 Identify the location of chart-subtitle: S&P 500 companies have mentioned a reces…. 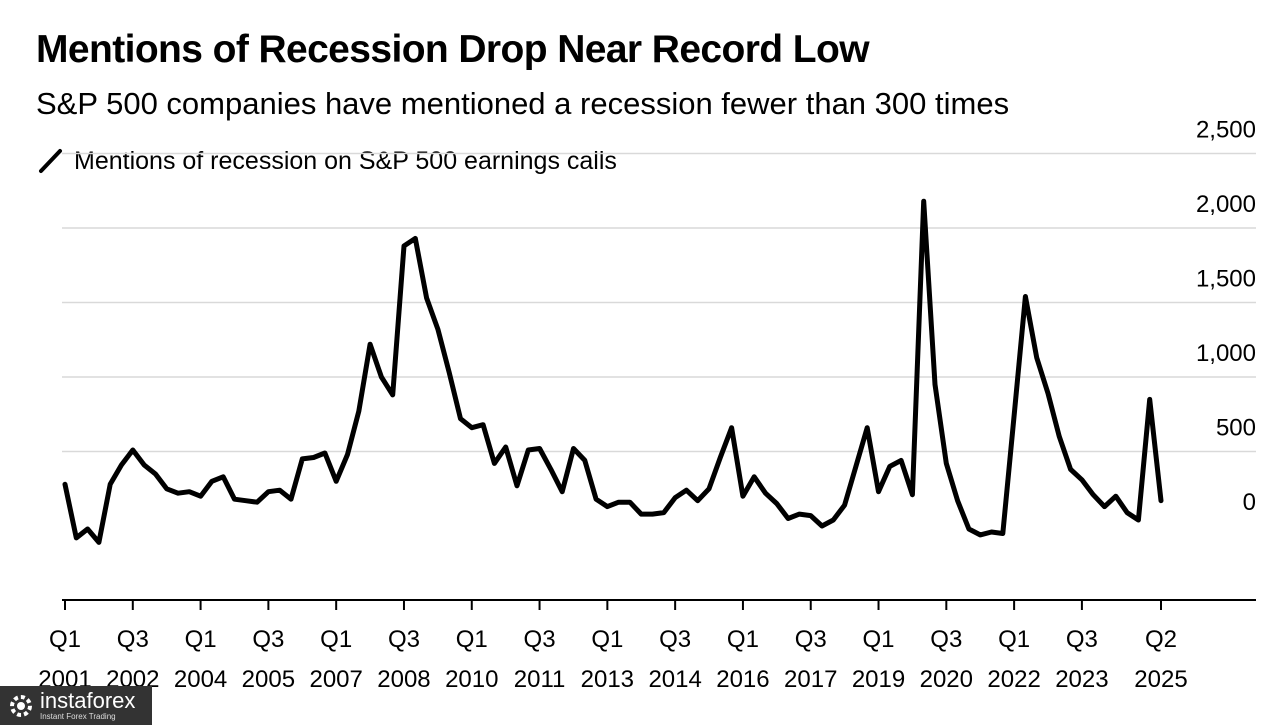
(523, 103).